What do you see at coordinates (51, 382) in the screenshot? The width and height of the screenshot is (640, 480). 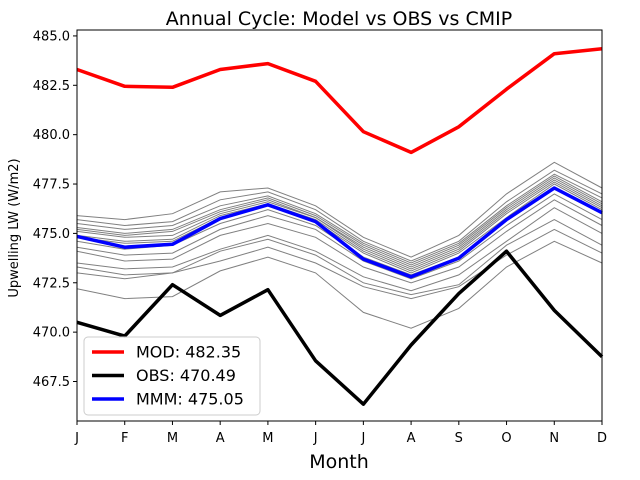 I see `y-tick-label: 467.5` at bounding box center [51, 382].